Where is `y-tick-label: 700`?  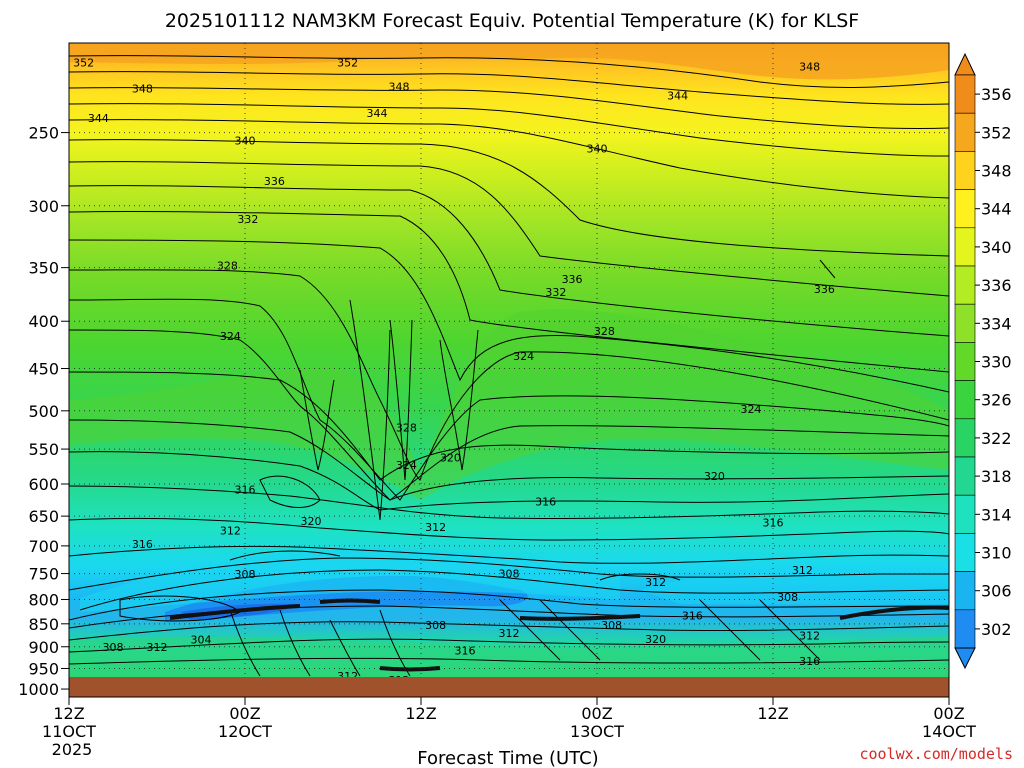 y-tick-label: 700 is located at coordinates (43, 546).